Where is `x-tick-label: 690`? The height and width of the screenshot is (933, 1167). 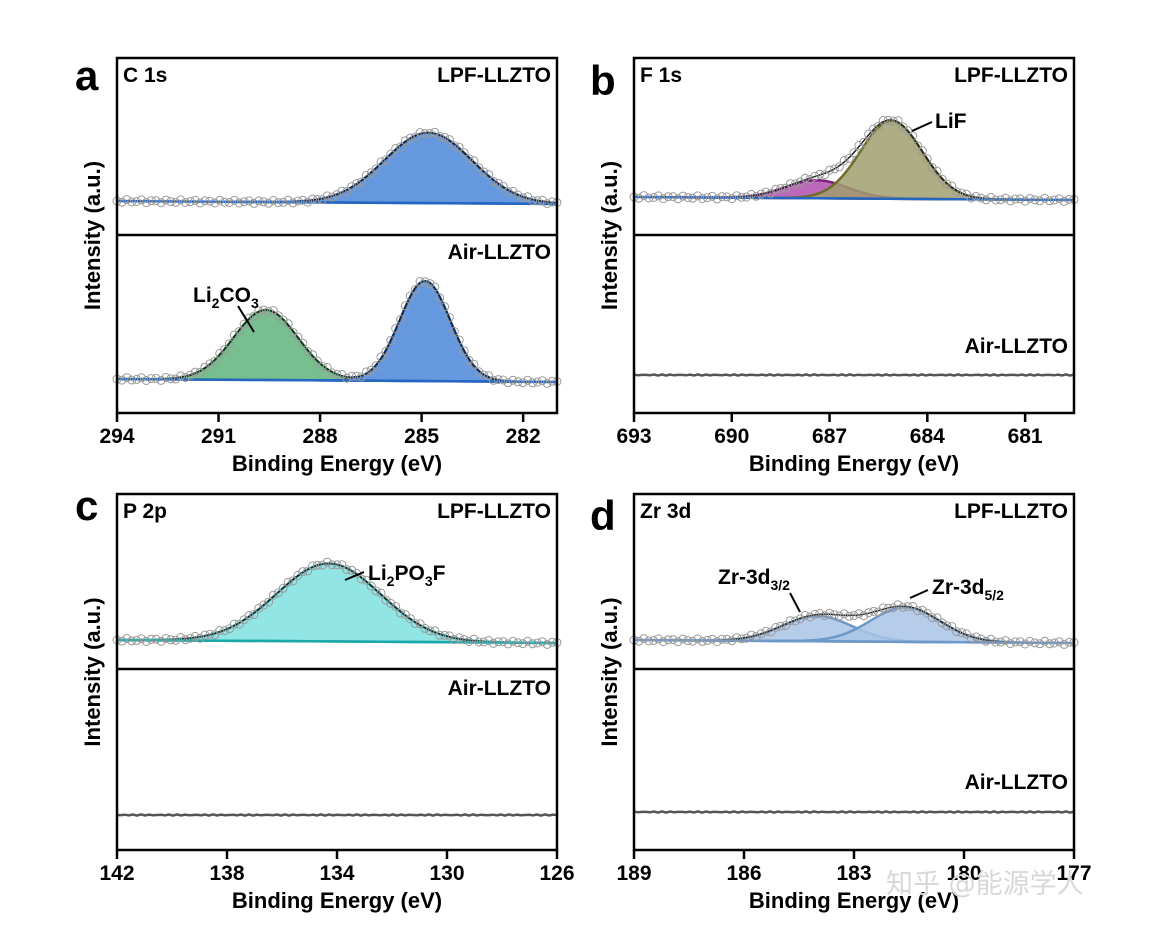 x-tick-label: 690 is located at coordinates (731, 436).